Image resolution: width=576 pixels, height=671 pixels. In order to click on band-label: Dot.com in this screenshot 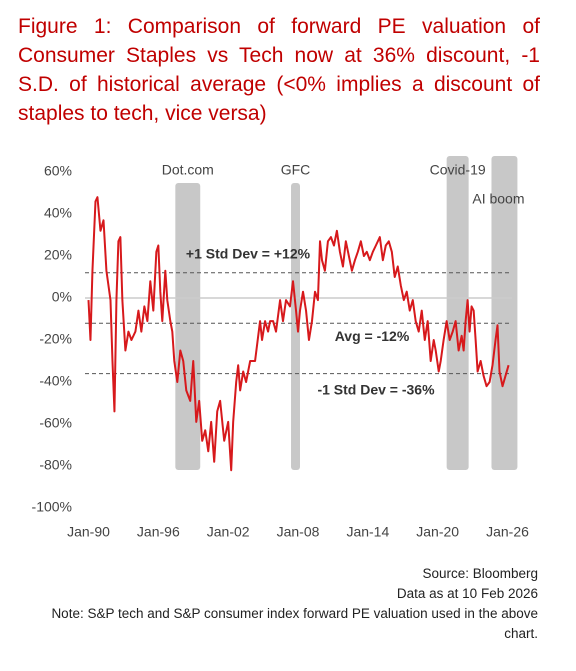, I will do `click(188, 170)`.